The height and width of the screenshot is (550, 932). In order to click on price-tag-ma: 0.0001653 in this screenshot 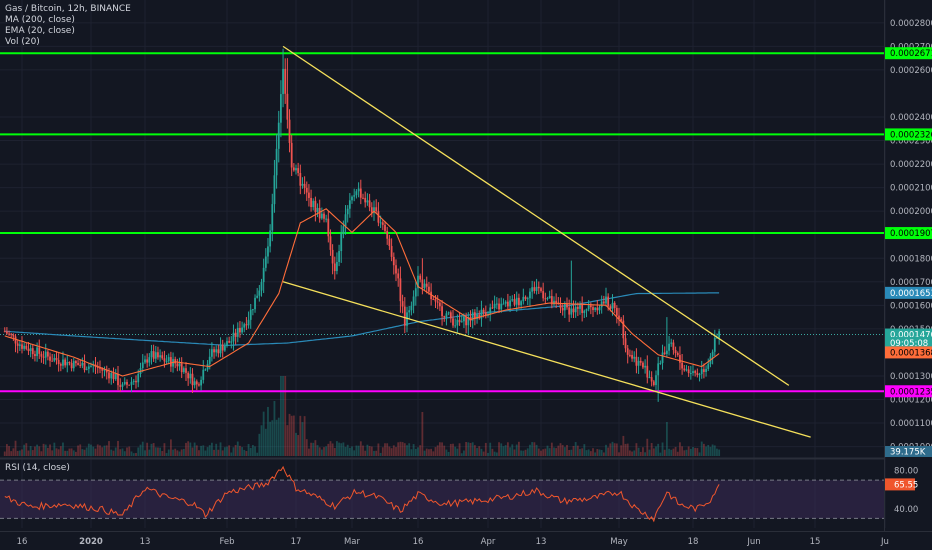, I will do `click(911, 294)`.